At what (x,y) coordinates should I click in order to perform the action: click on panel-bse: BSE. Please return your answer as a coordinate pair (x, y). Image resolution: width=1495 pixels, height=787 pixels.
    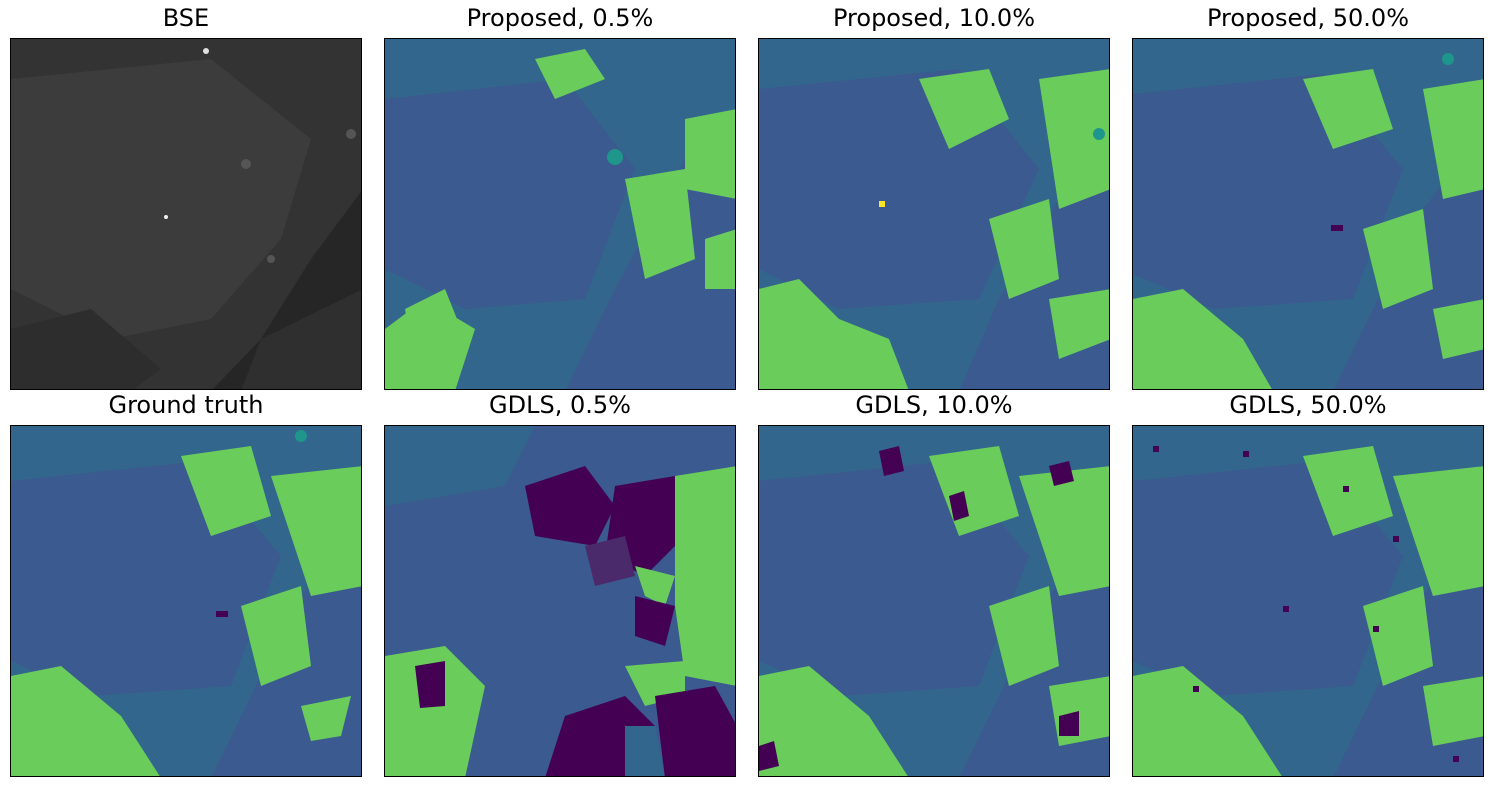
    Looking at the image, I should click on (186, 197).